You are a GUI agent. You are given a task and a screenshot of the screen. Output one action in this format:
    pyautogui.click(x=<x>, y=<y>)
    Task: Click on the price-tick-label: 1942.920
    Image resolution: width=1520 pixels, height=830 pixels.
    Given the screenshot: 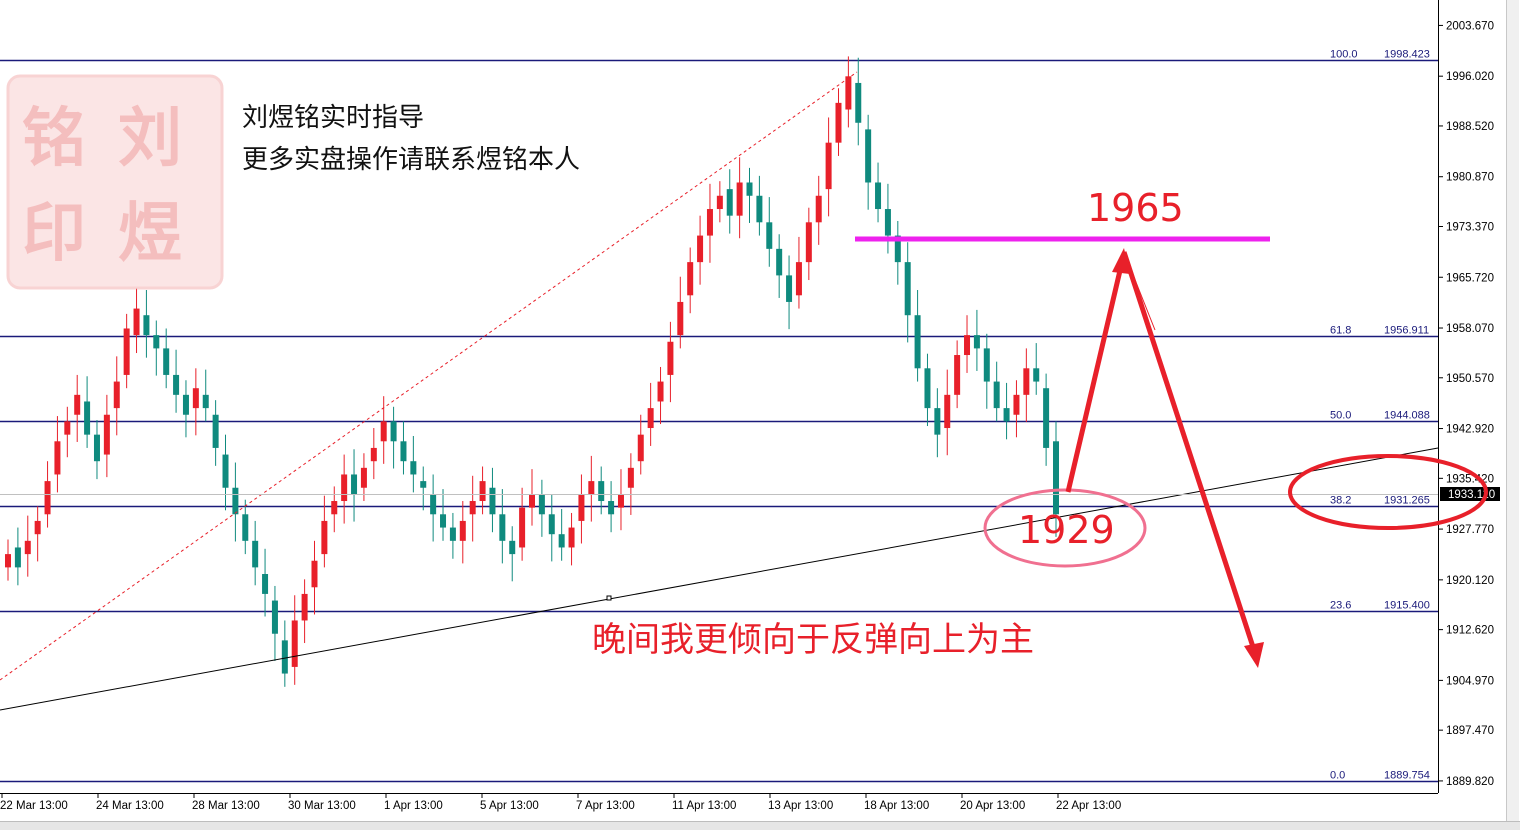 What is the action you would take?
    pyautogui.click(x=1470, y=430)
    